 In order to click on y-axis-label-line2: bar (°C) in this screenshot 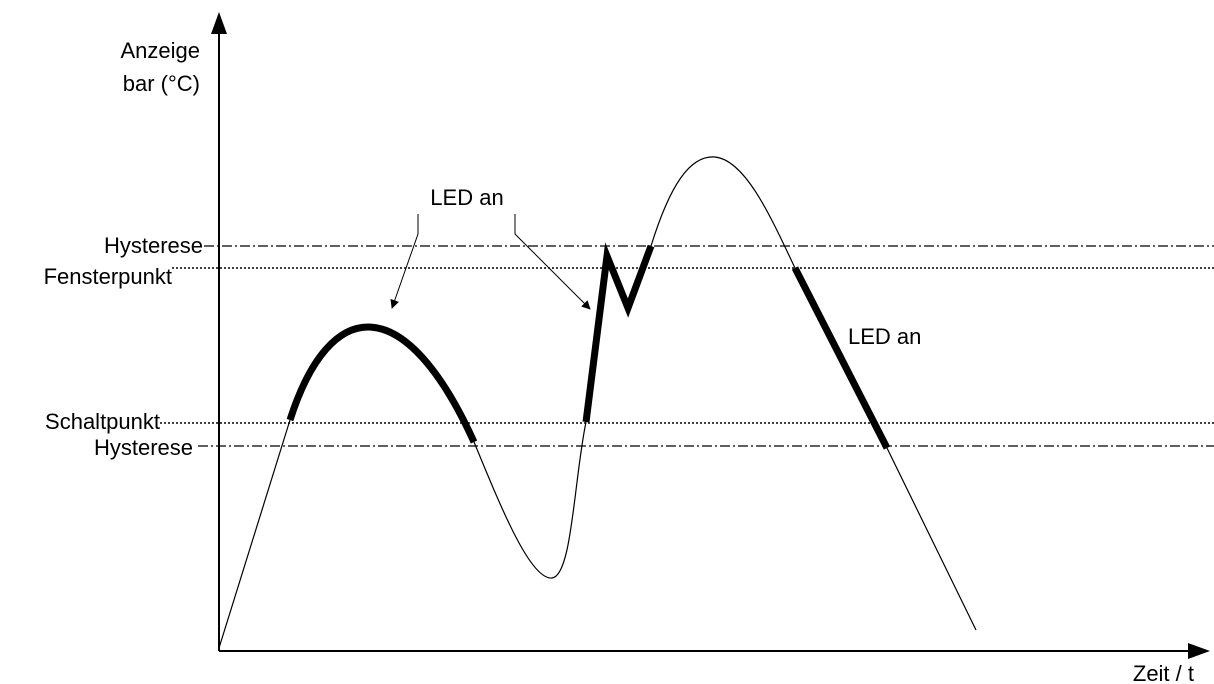, I will do `click(161, 83)`.